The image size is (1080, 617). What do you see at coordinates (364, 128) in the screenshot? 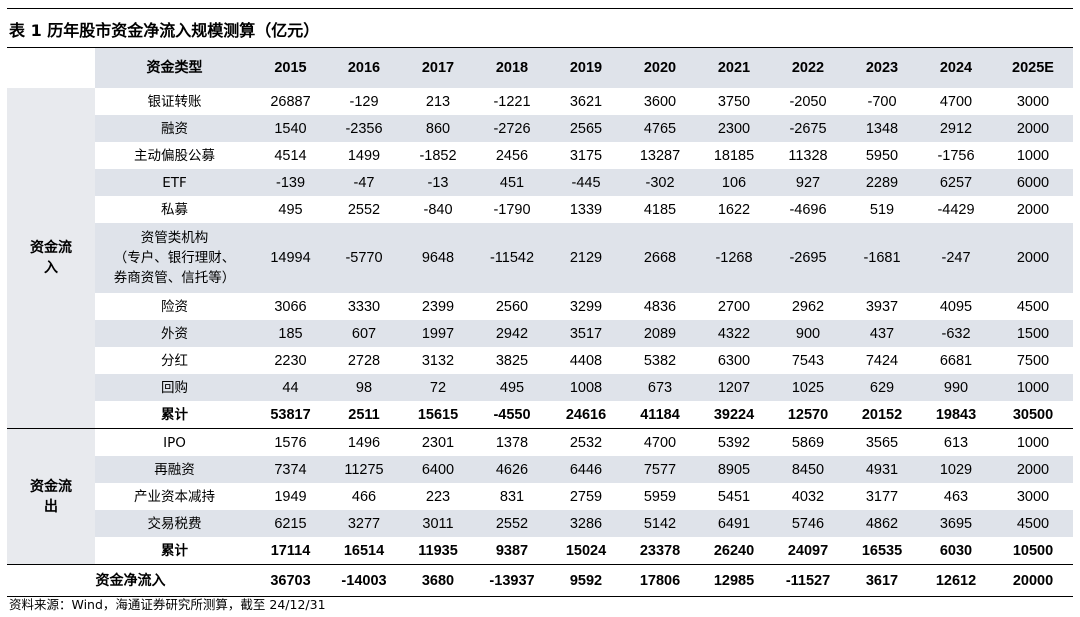
I see `value-cell: -2356` at bounding box center [364, 128].